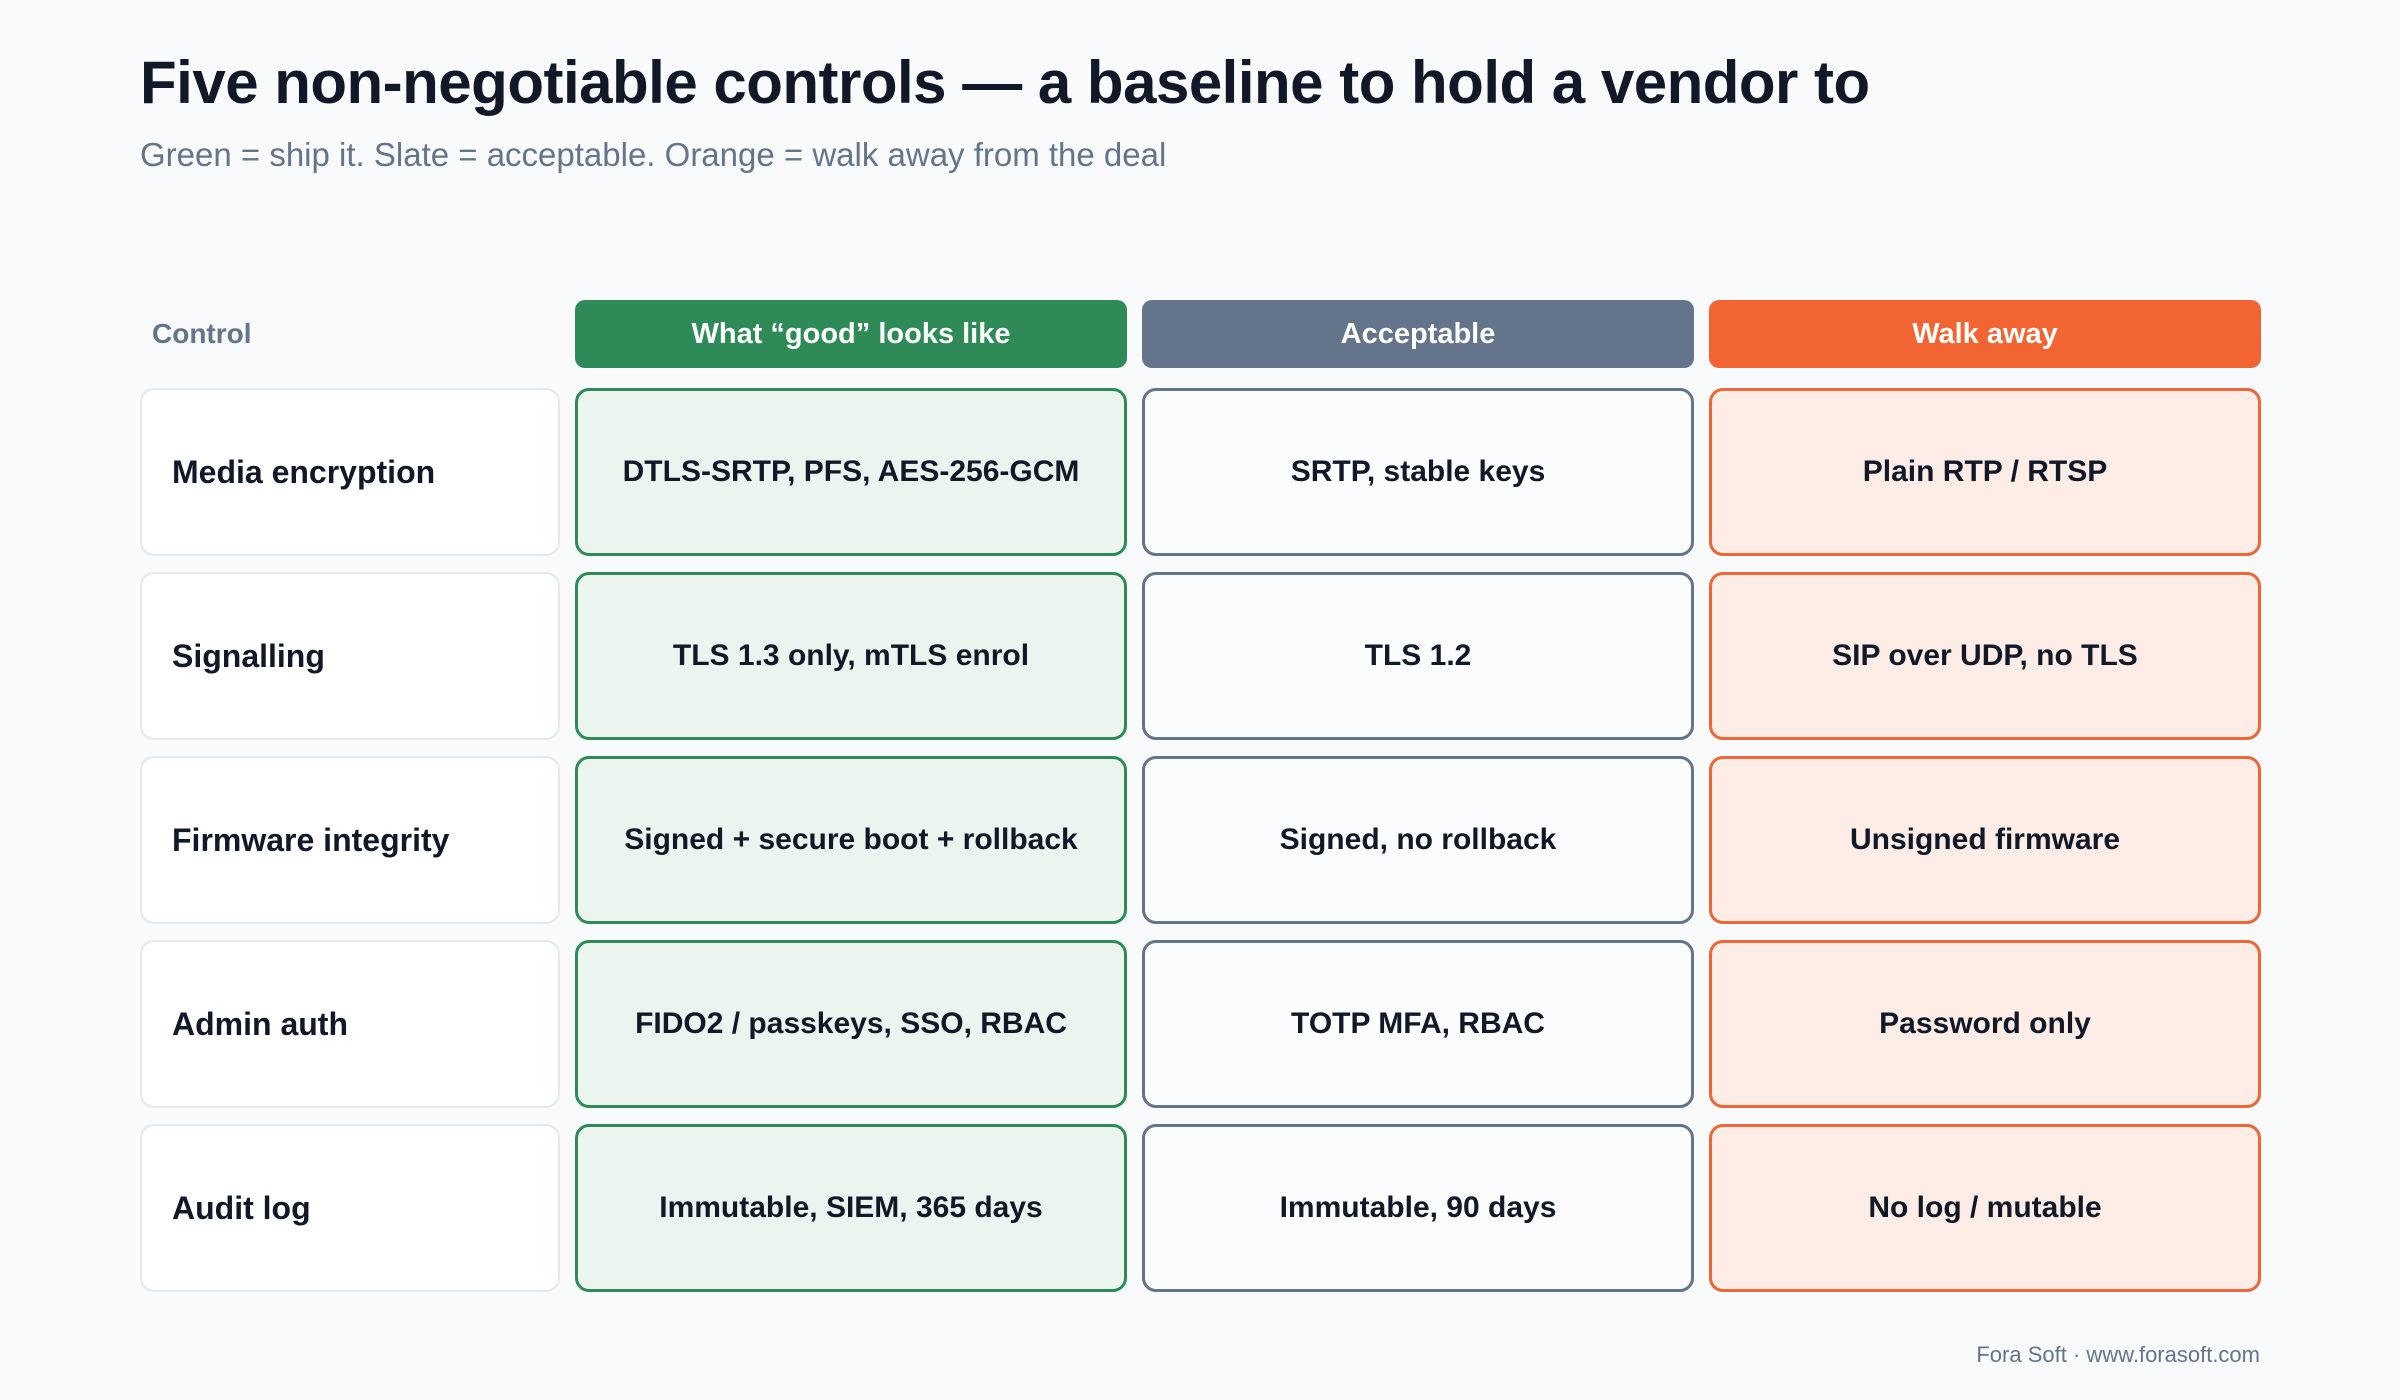 The height and width of the screenshot is (1400, 2400). What do you see at coordinates (1418, 1208) in the screenshot?
I see `row-audit-log-acceptable: Immutable, 90 days` at bounding box center [1418, 1208].